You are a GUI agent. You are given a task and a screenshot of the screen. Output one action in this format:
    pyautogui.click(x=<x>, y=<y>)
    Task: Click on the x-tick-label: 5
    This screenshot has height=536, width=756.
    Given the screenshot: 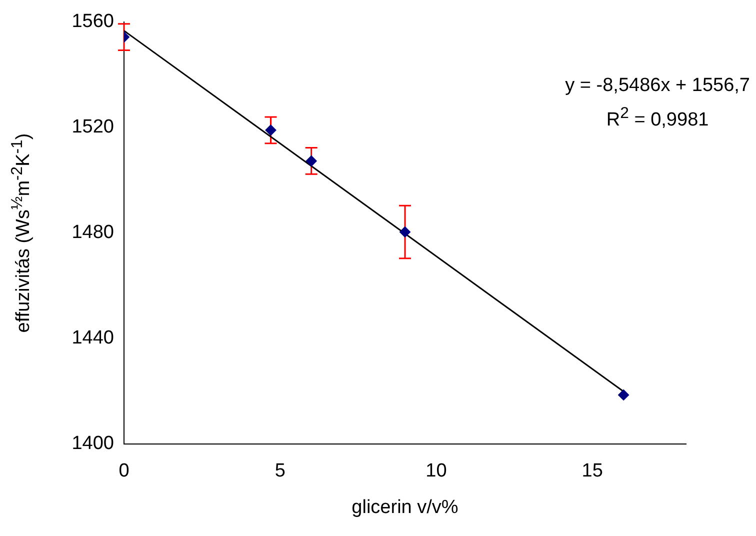 What is the action you would take?
    pyautogui.click(x=280, y=471)
    